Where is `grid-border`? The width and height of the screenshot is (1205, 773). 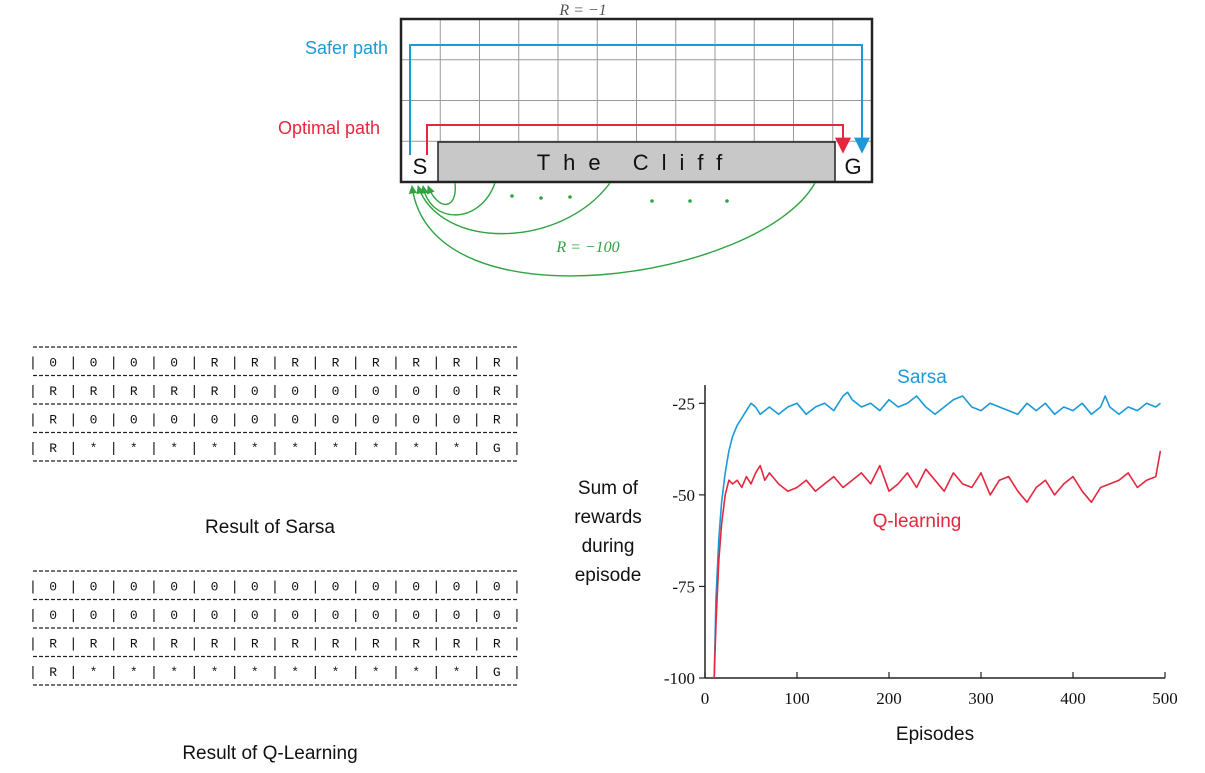
grid-border is located at coordinates (636, 100).